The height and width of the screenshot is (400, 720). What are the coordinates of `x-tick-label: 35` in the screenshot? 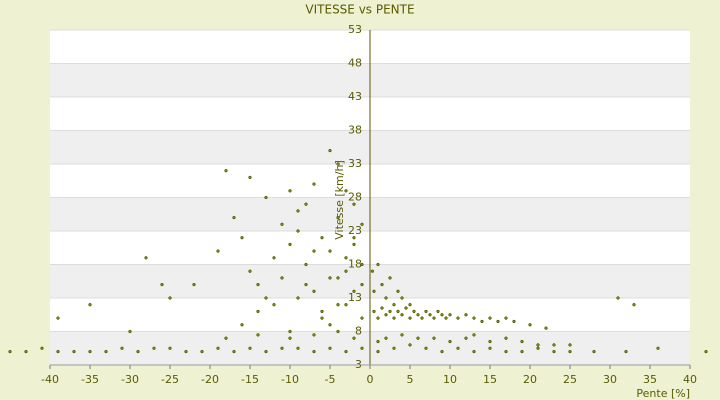 It's located at (650, 379).